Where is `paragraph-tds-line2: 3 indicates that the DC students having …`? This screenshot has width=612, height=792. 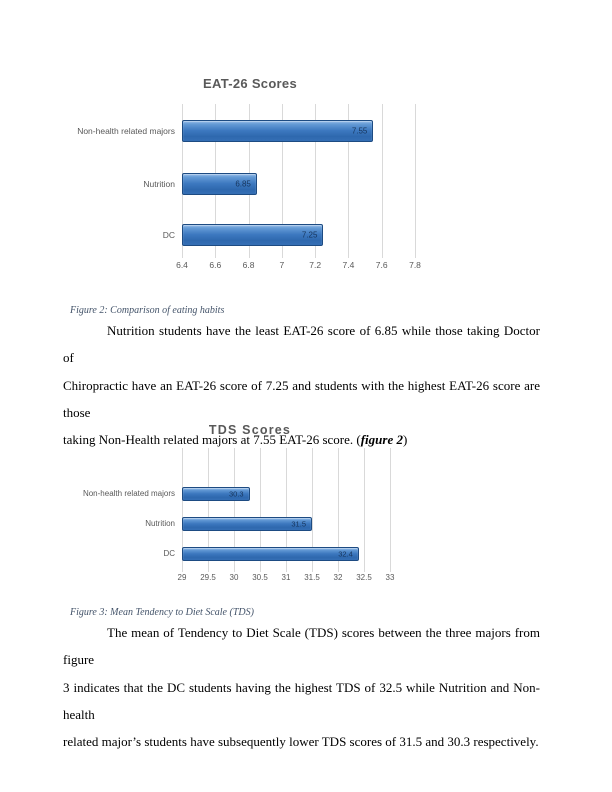
paragraph-tds-line2: 3 indicates that the DC students having … is located at coordinates (301, 700).